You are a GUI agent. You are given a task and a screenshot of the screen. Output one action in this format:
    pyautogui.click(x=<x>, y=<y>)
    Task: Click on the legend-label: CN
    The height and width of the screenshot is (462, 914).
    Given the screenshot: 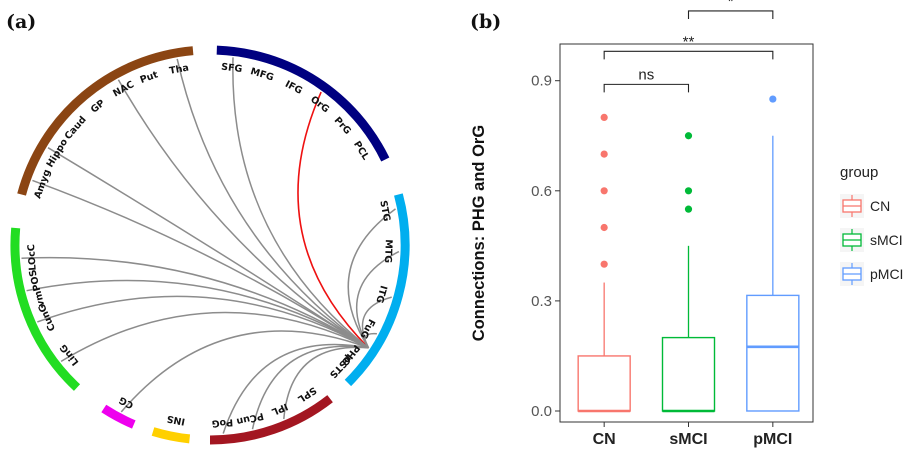 What is the action you would take?
    pyautogui.click(x=880, y=206)
    